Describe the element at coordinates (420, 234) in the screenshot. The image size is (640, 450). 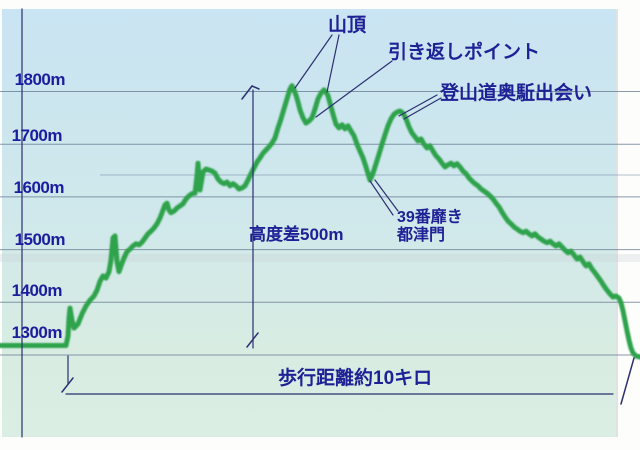
I see `annotation-tsutsumon: 都津門` at that location.